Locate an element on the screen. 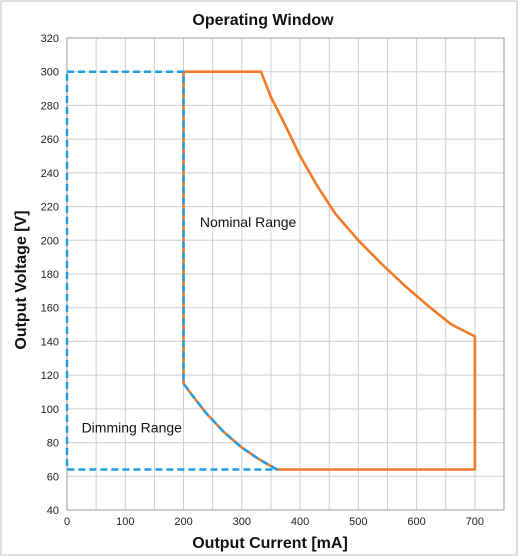 The width and height of the screenshot is (518, 556). y-tick-label: 180 is located at coordinates (50, 275).